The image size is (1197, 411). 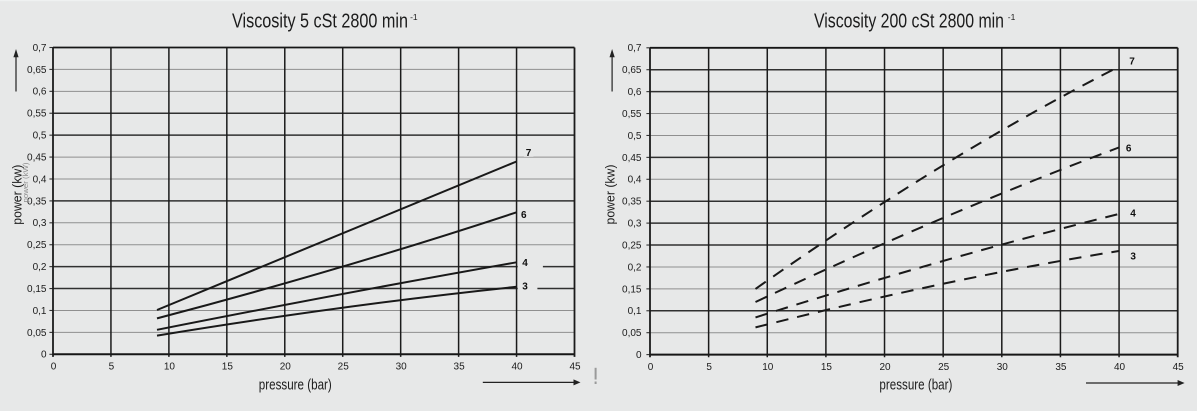 What do you see at coordinates (320, 22) in the screenshot?
I see `svg-text: Viscosity 5 cSt 2800 min` at bounding box center [320, 22].